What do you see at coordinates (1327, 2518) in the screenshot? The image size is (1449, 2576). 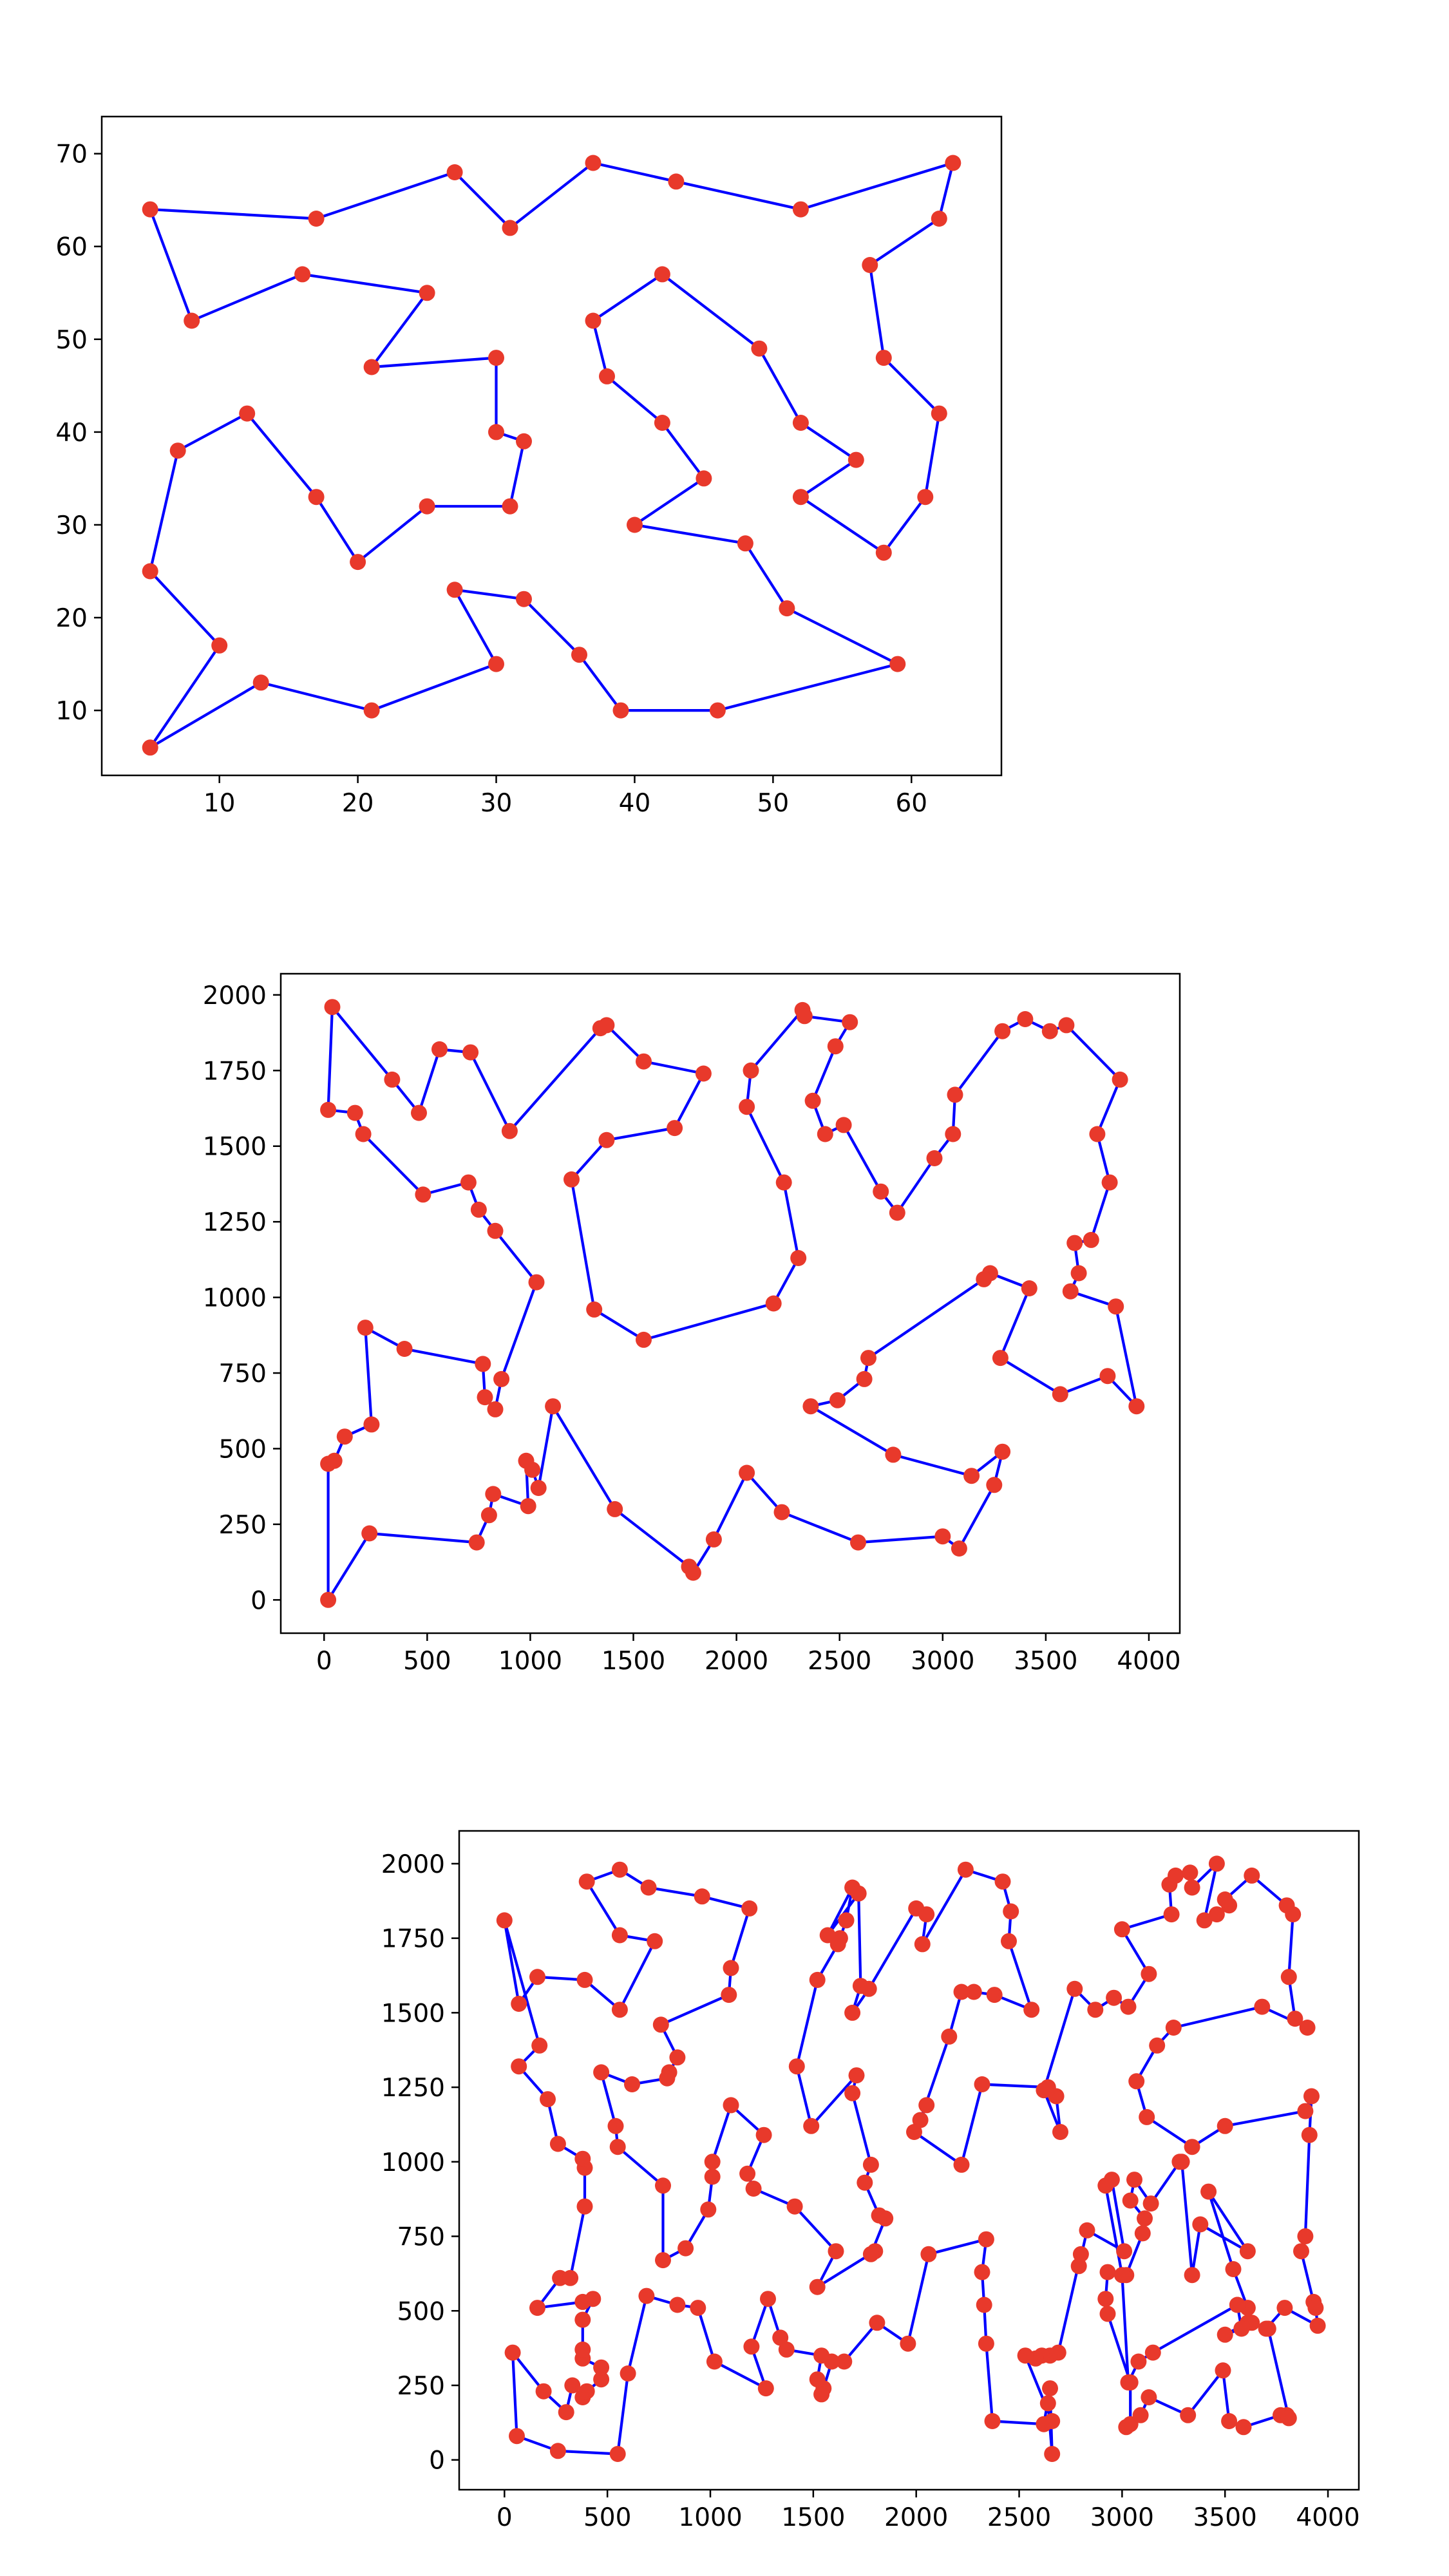 I see `x-tick-label: 4000` at bounding box center [1327, 2518].